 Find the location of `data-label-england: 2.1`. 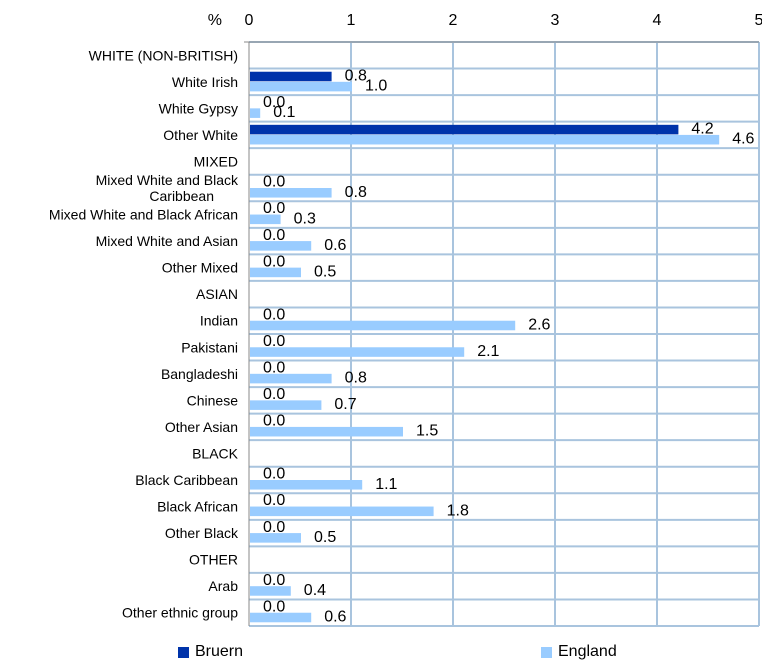

data-label-england: 2.1 is located at coordinates (488, 351).